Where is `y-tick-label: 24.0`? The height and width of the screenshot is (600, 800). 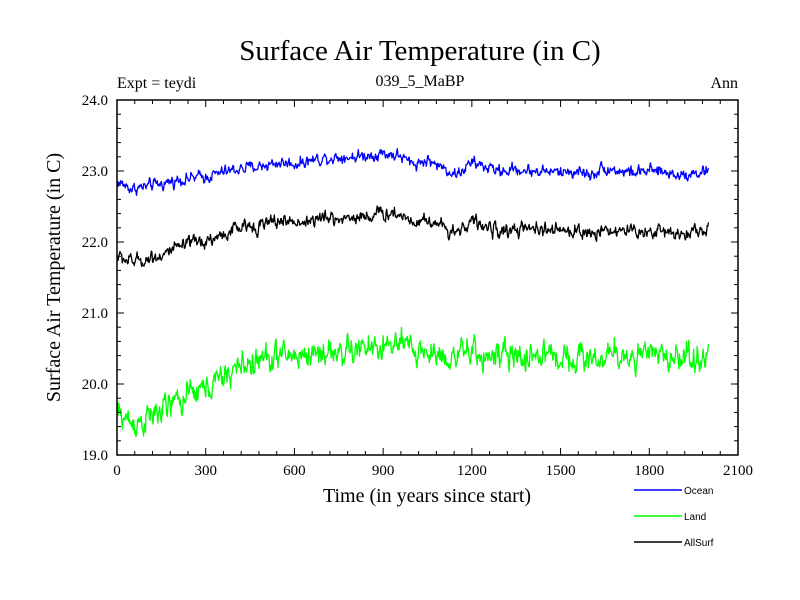
y-tick-label: 24.0 is located at coordinates (95, 101).